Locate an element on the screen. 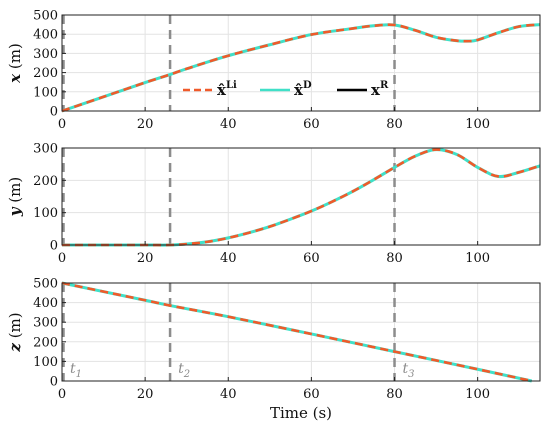 The width and height of the screenshot is (550, 431). ylabel-x: x (m) is located at coordinates (15, 63).